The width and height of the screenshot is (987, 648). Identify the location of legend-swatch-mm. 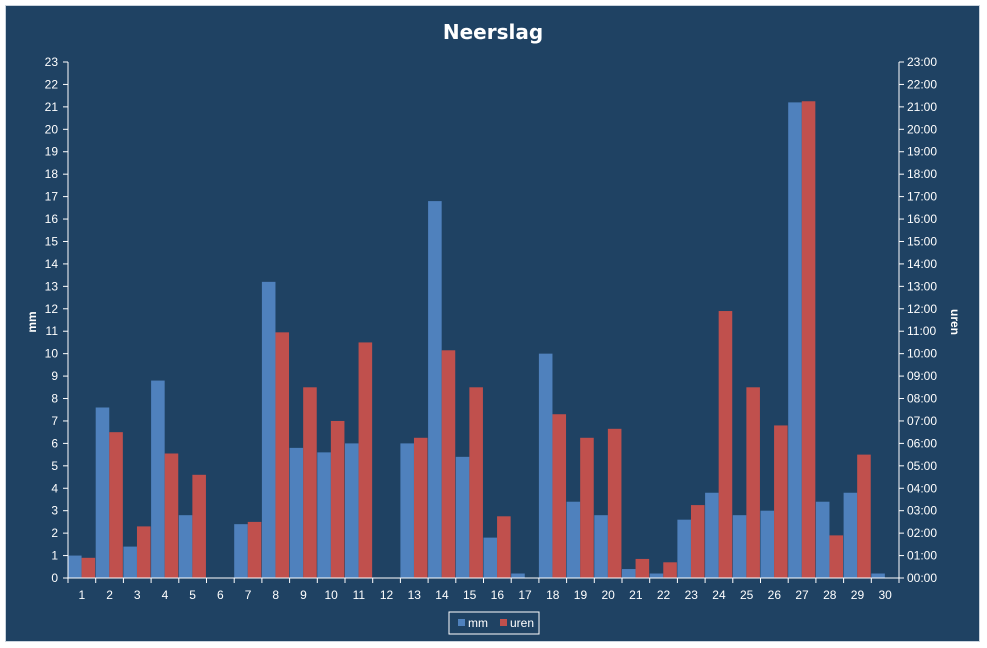
(461, 622).